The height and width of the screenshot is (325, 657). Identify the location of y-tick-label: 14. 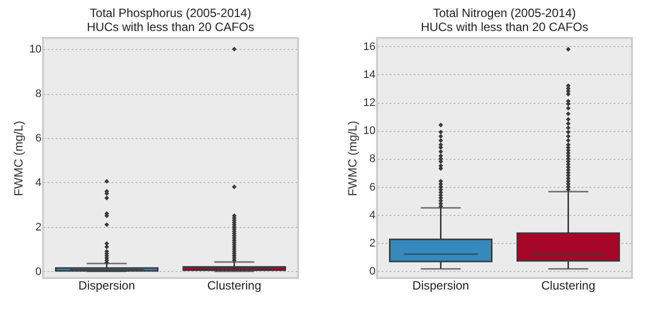
(369, 74).